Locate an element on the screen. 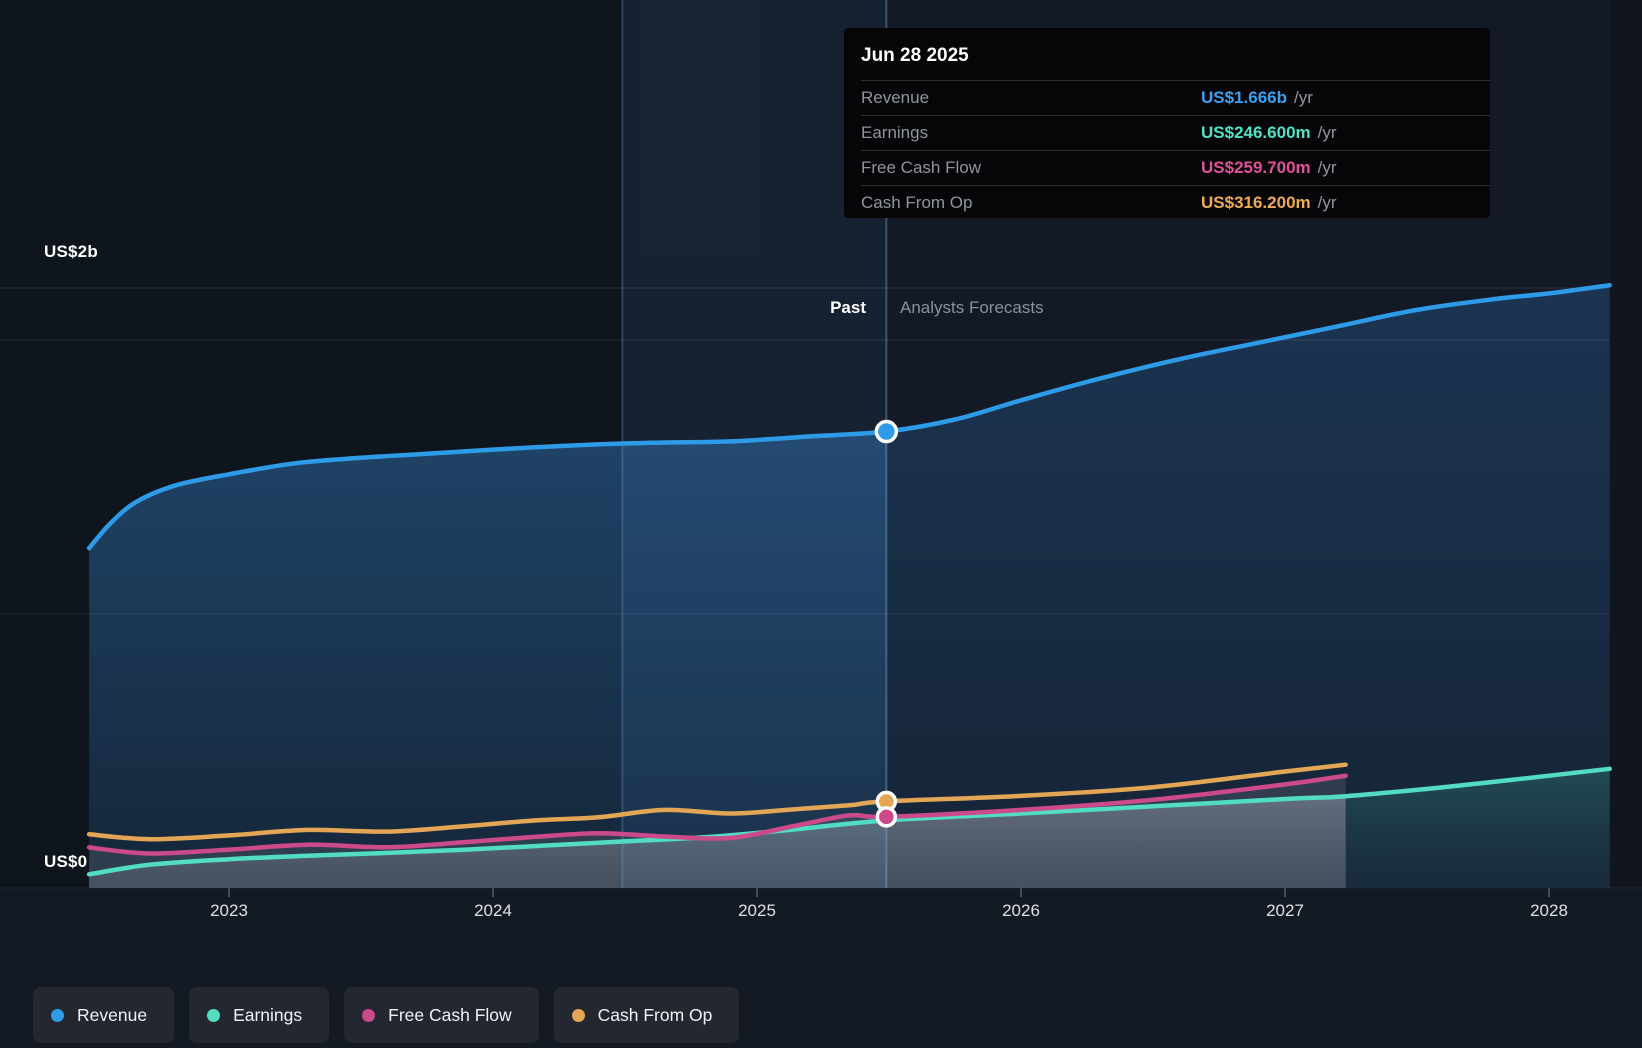  legend-label: Free Cash Flow is located at coordinates (450, 1014).